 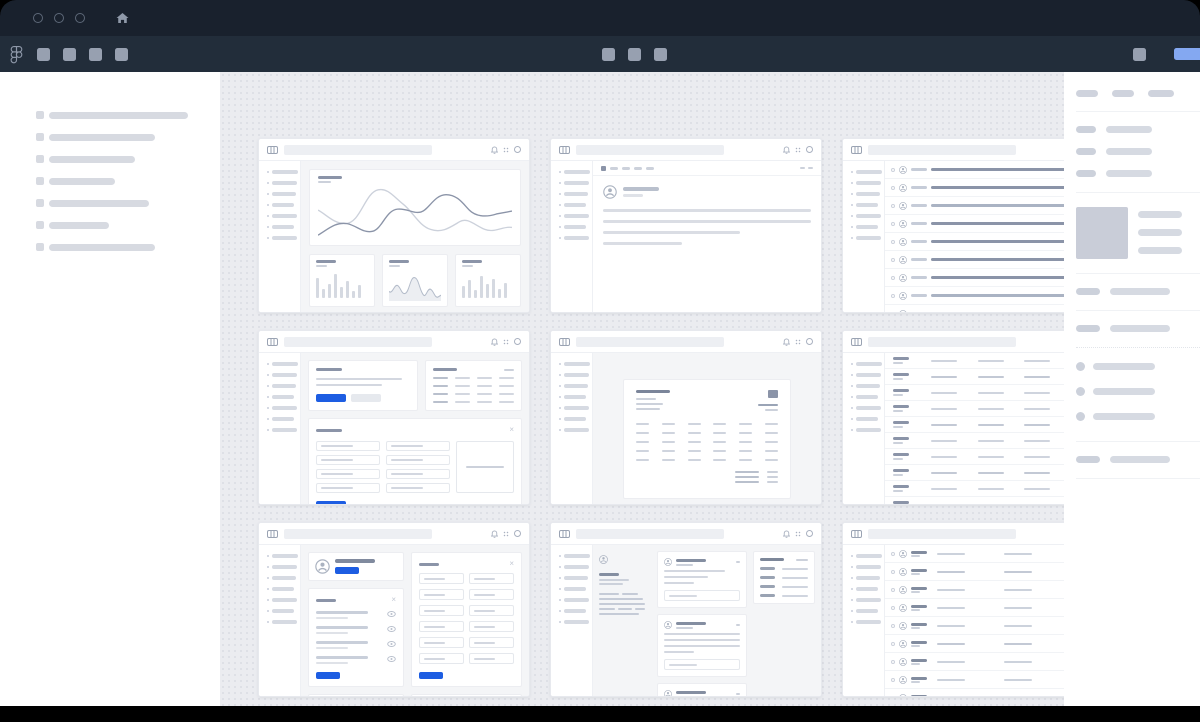 I want to click on canvas-frame-invoice, so click(x=686, y=417).